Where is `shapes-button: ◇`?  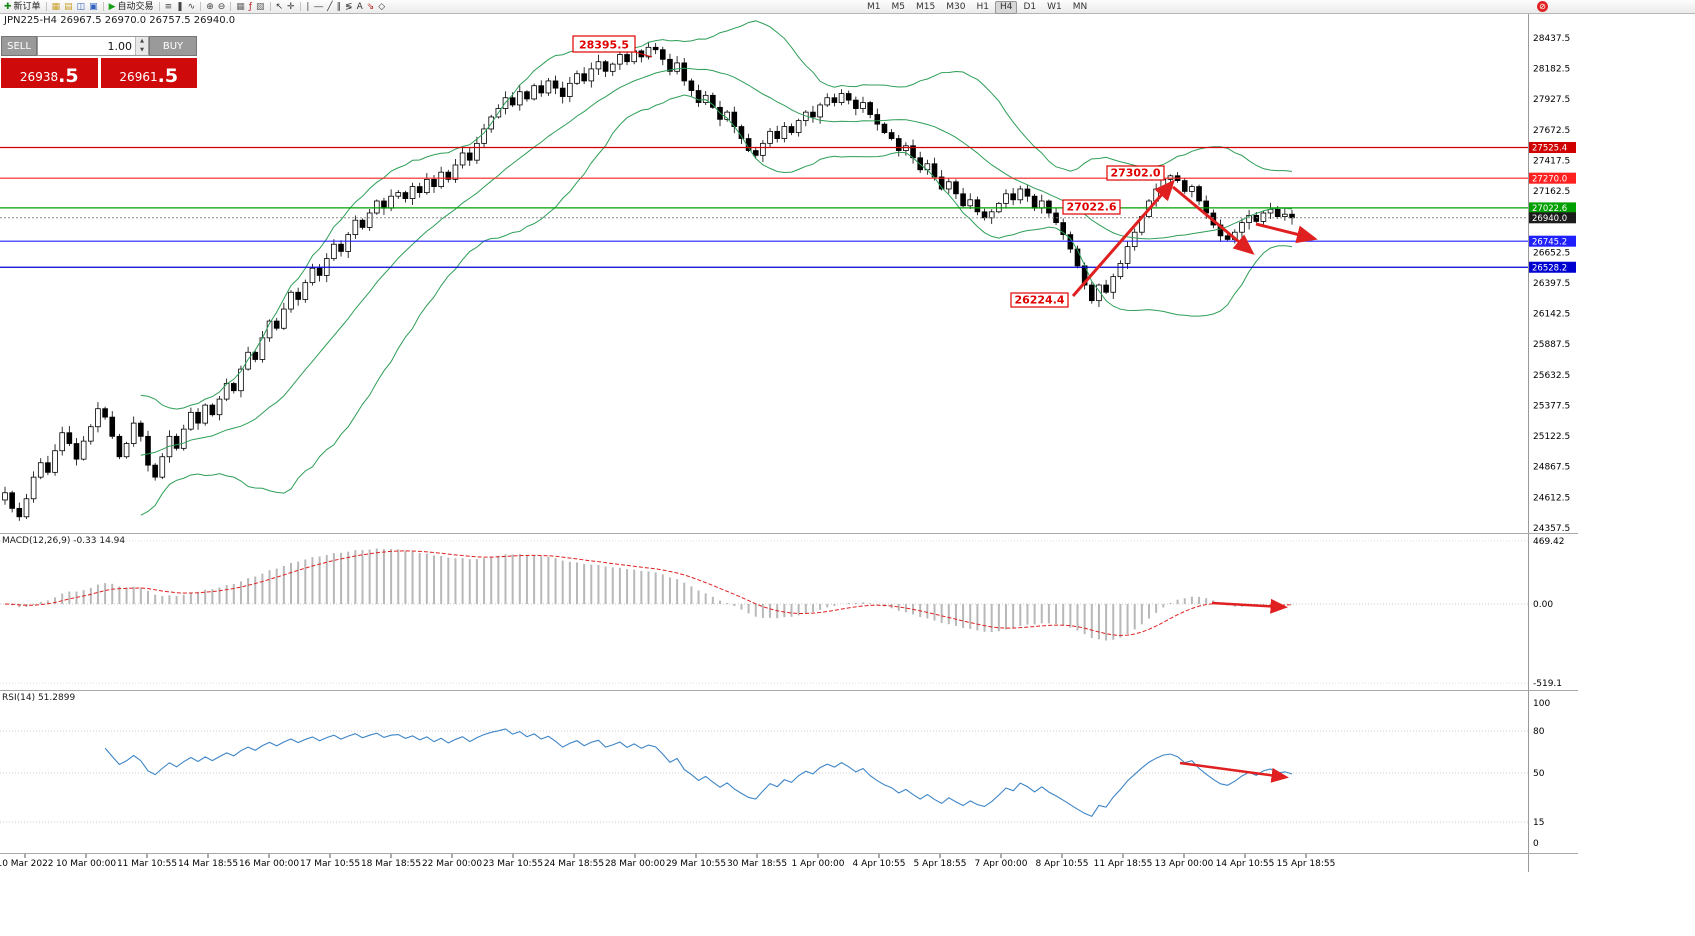
shapes-button: ◇ is located at coordinates (381, 7).